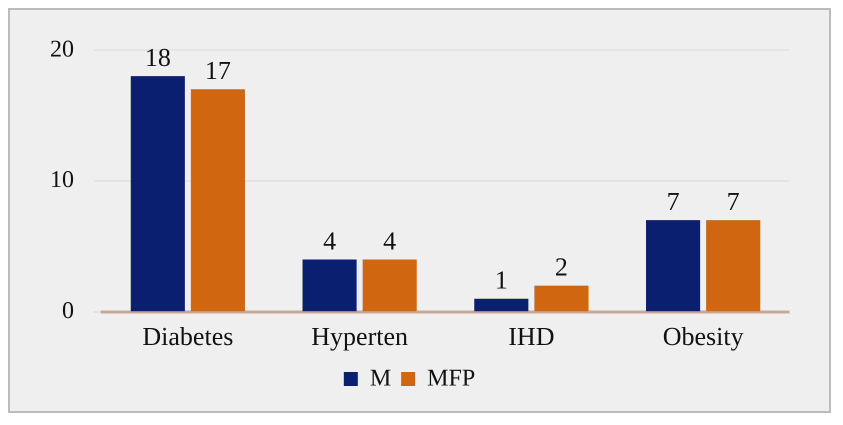  Describe the element at coordinates (217, 71) in the screenshot. I see `data-label: 17` at that location.